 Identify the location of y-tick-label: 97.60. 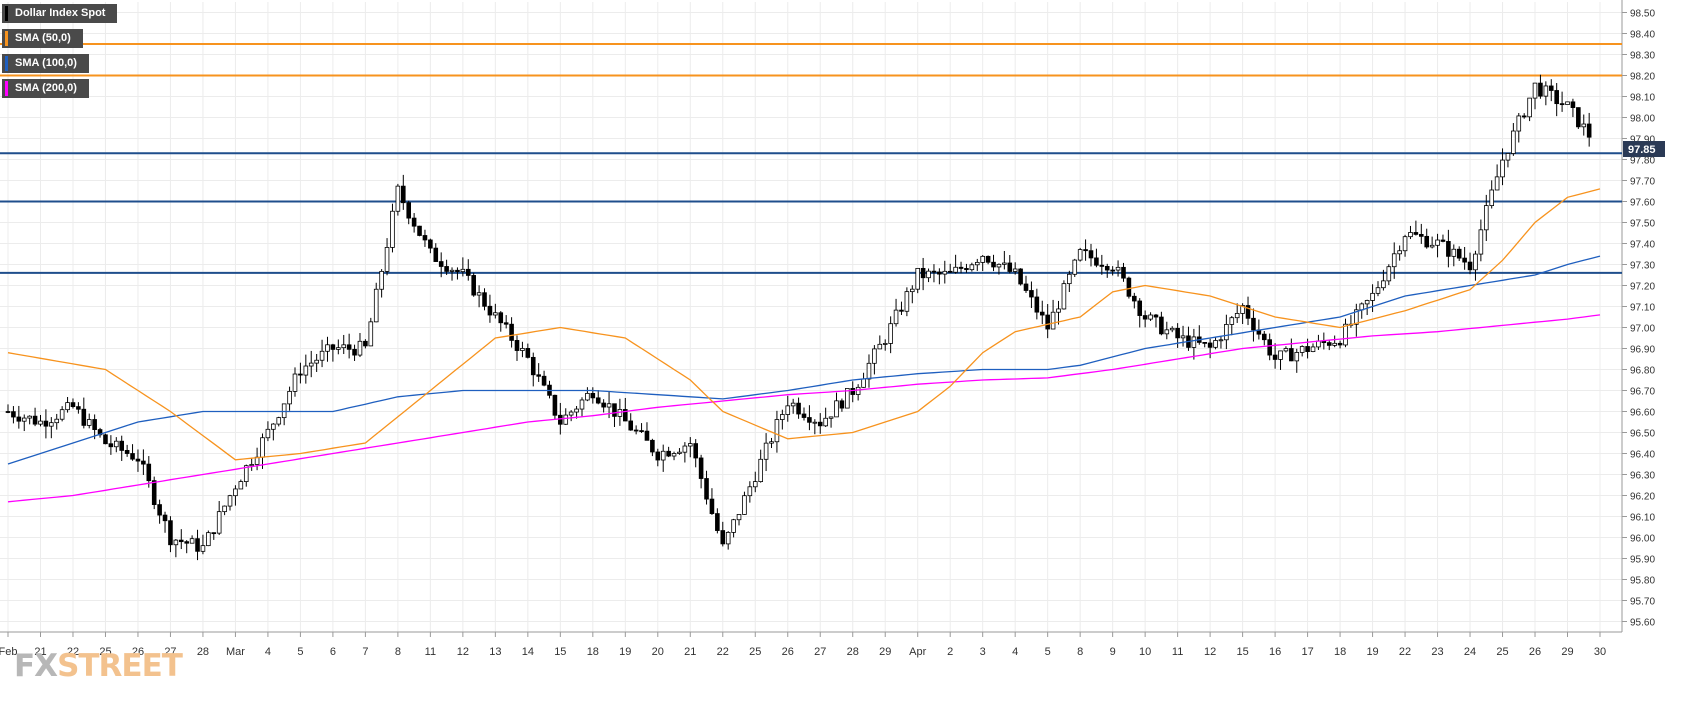
(1642, 203).